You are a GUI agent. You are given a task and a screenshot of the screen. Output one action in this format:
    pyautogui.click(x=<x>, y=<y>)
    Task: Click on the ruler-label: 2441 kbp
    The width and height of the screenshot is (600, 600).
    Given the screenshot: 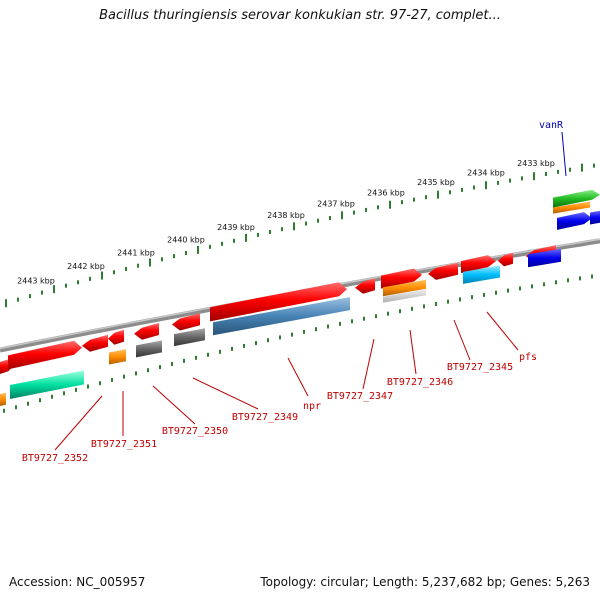 What is the action you would take?
    pyautogui.click(x=136, y=253)
    